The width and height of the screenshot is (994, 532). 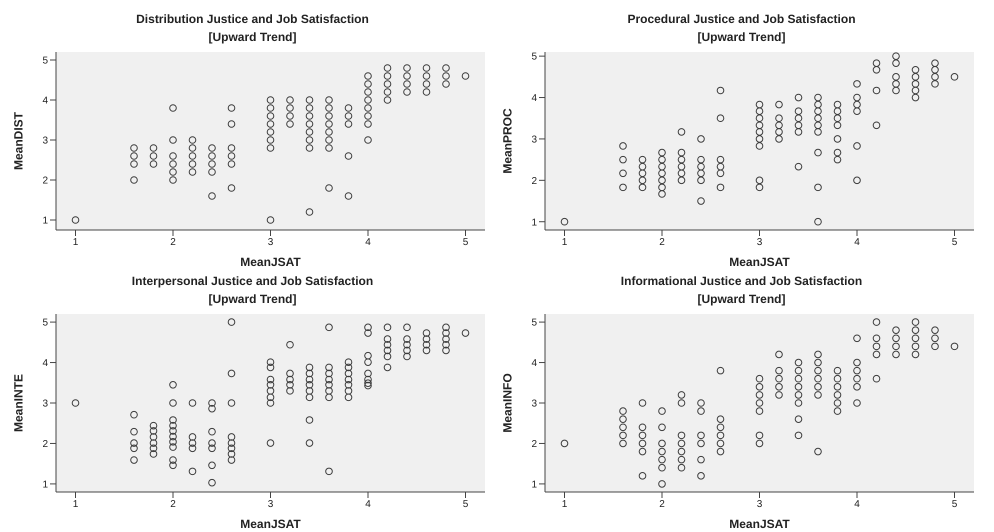 What do you see at coordinates (18, 140) in the screenshot?
I see `y-axis-title: MeanDIST` at bounding box center [18, 140].